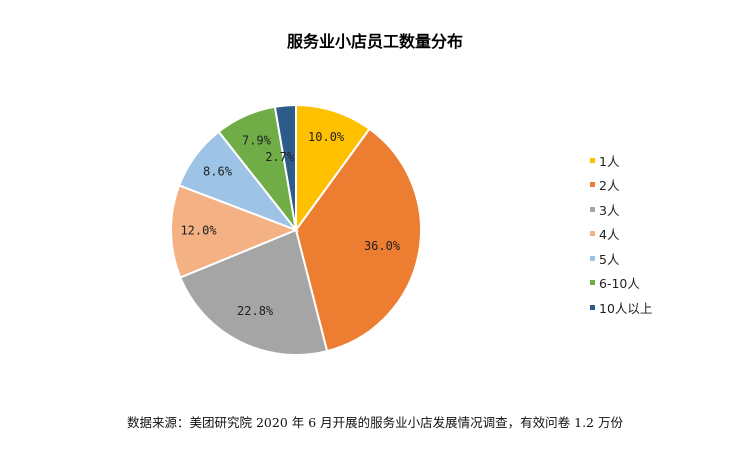  Describe the element at coordinates (626, 308) in the screenshot. I see `legend-label: 10人以上` at that location.